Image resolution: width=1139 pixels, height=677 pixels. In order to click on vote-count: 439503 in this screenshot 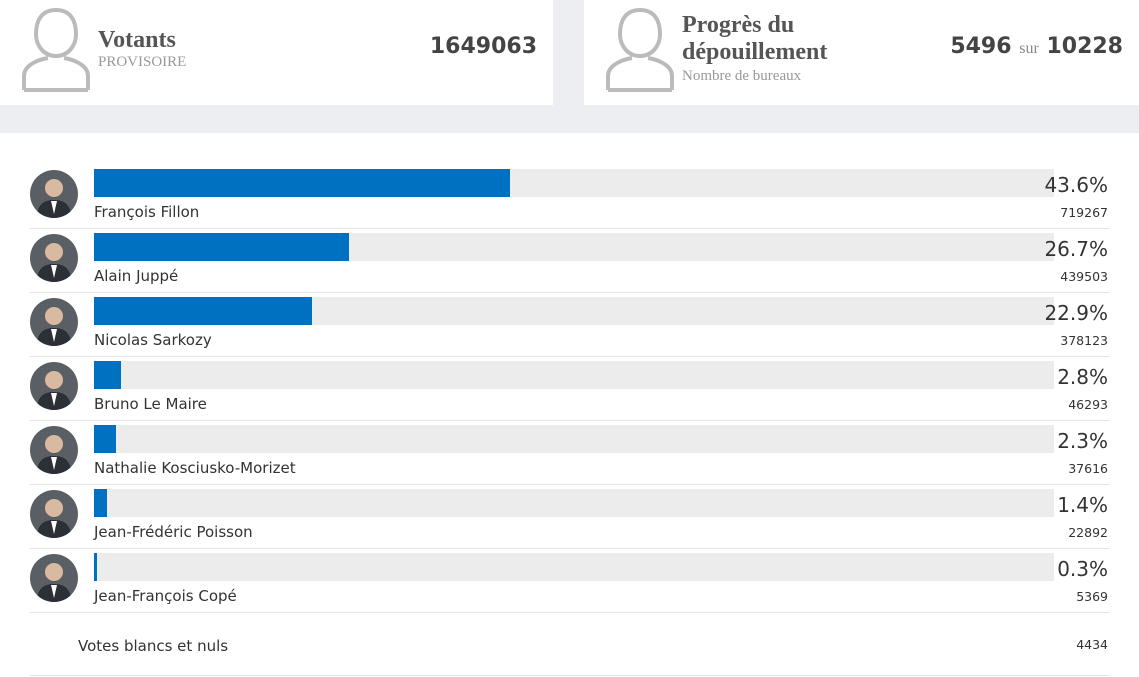, I will do `click(1084, 276)`.